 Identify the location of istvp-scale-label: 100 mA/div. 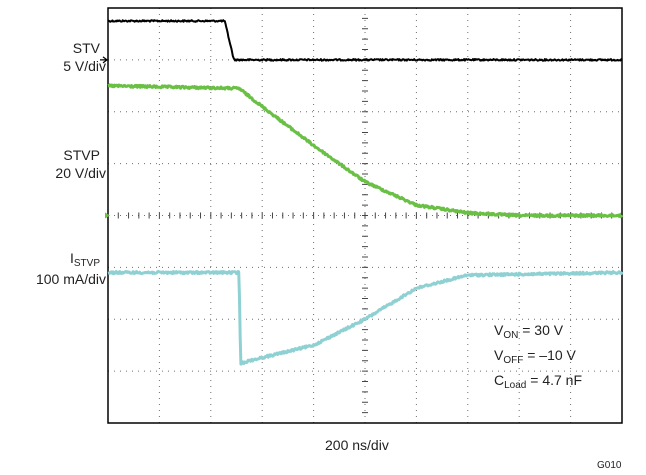
(70, 279).